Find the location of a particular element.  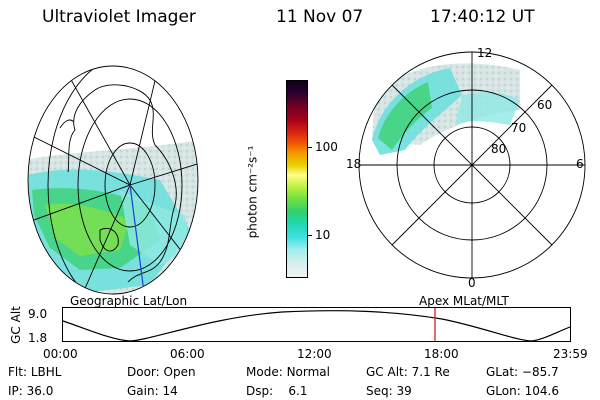

info-door: Door: Open is located at coordinates (161, 372).